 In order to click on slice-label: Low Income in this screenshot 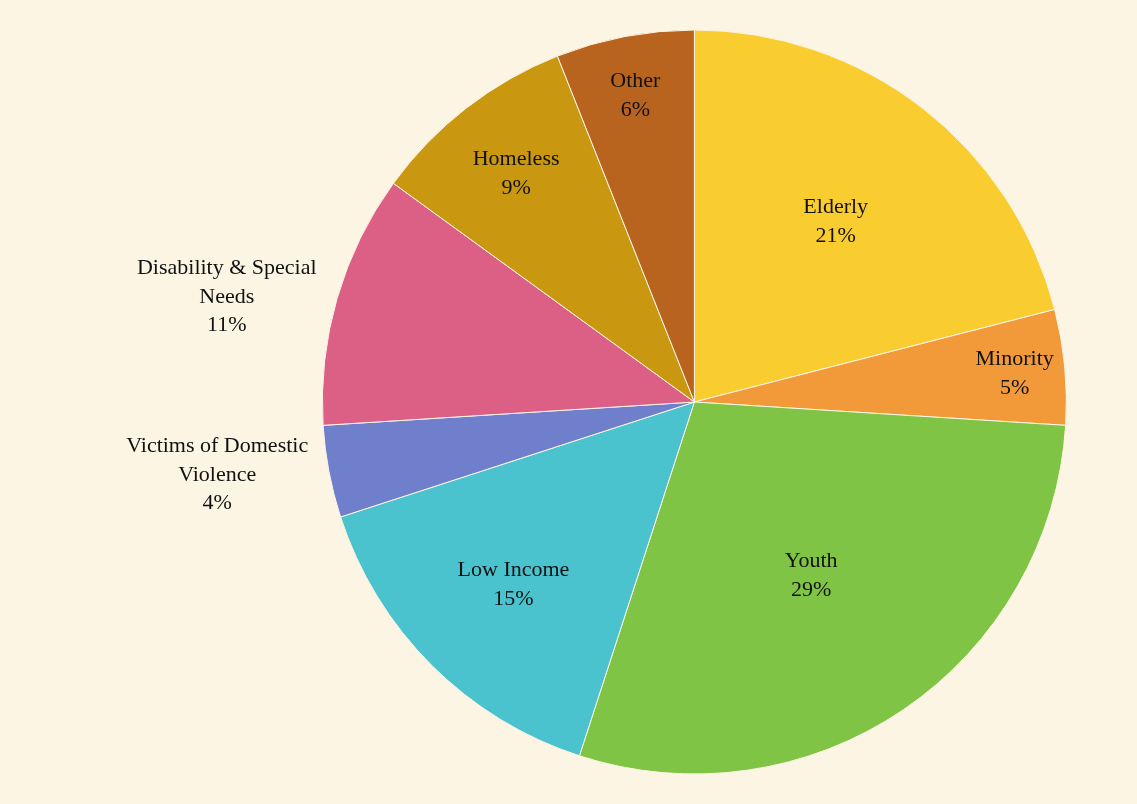, I will do `click(513, 569)`.